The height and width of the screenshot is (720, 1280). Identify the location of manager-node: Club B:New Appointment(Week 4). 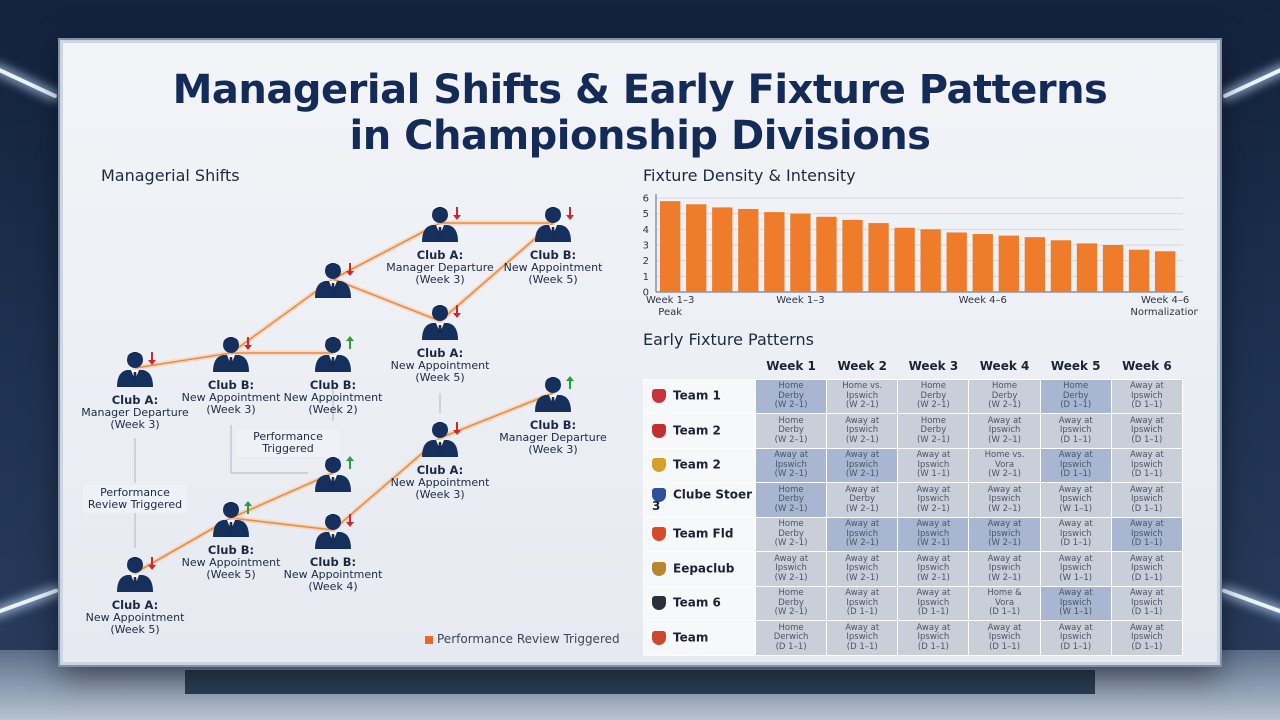
(334, 553).